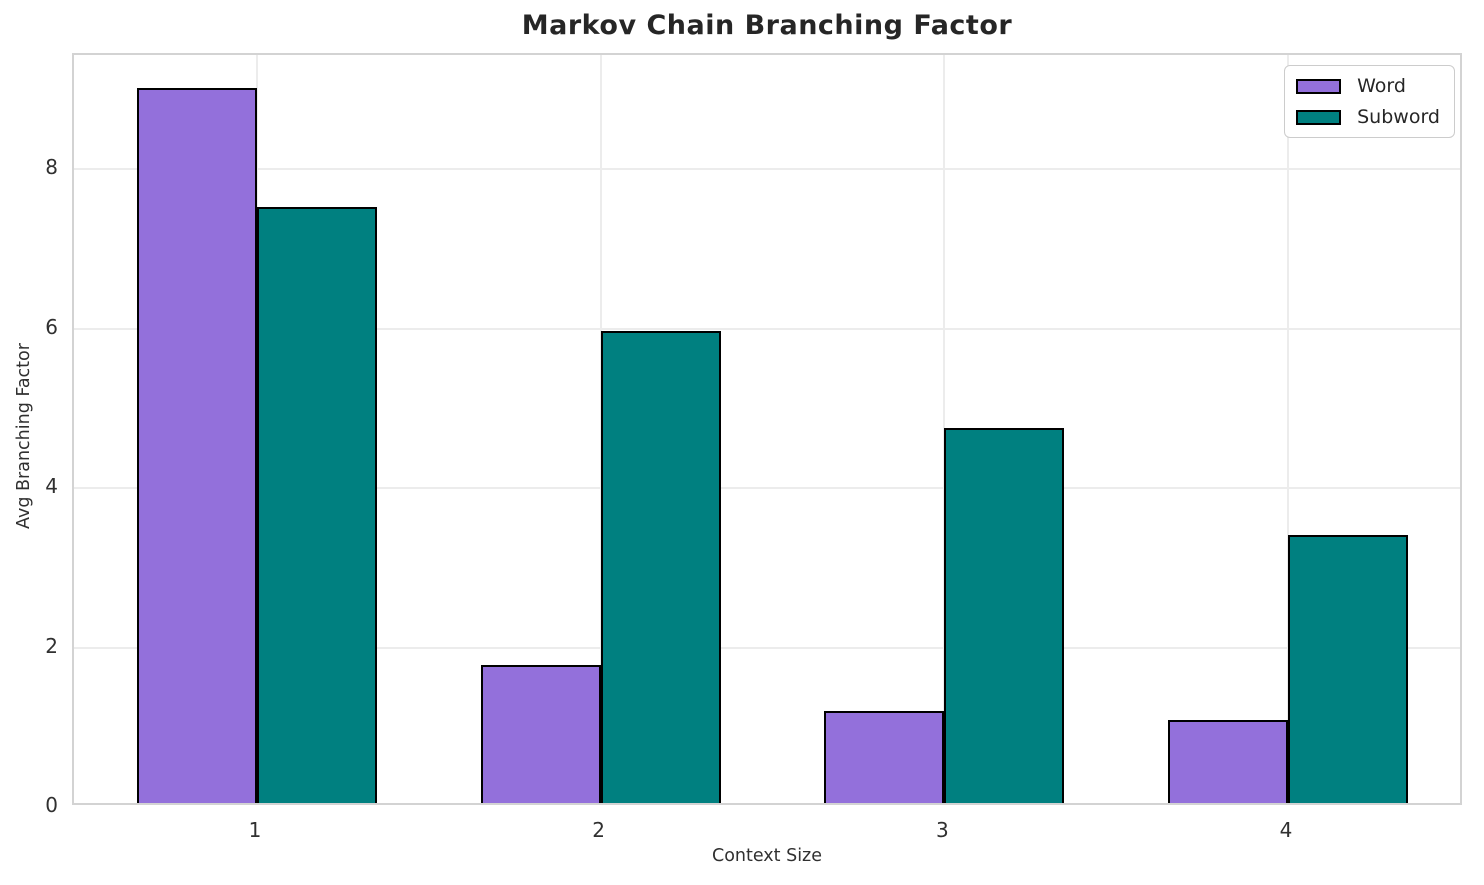  I want to click on y-tick-label: 4, so click(51, 486).